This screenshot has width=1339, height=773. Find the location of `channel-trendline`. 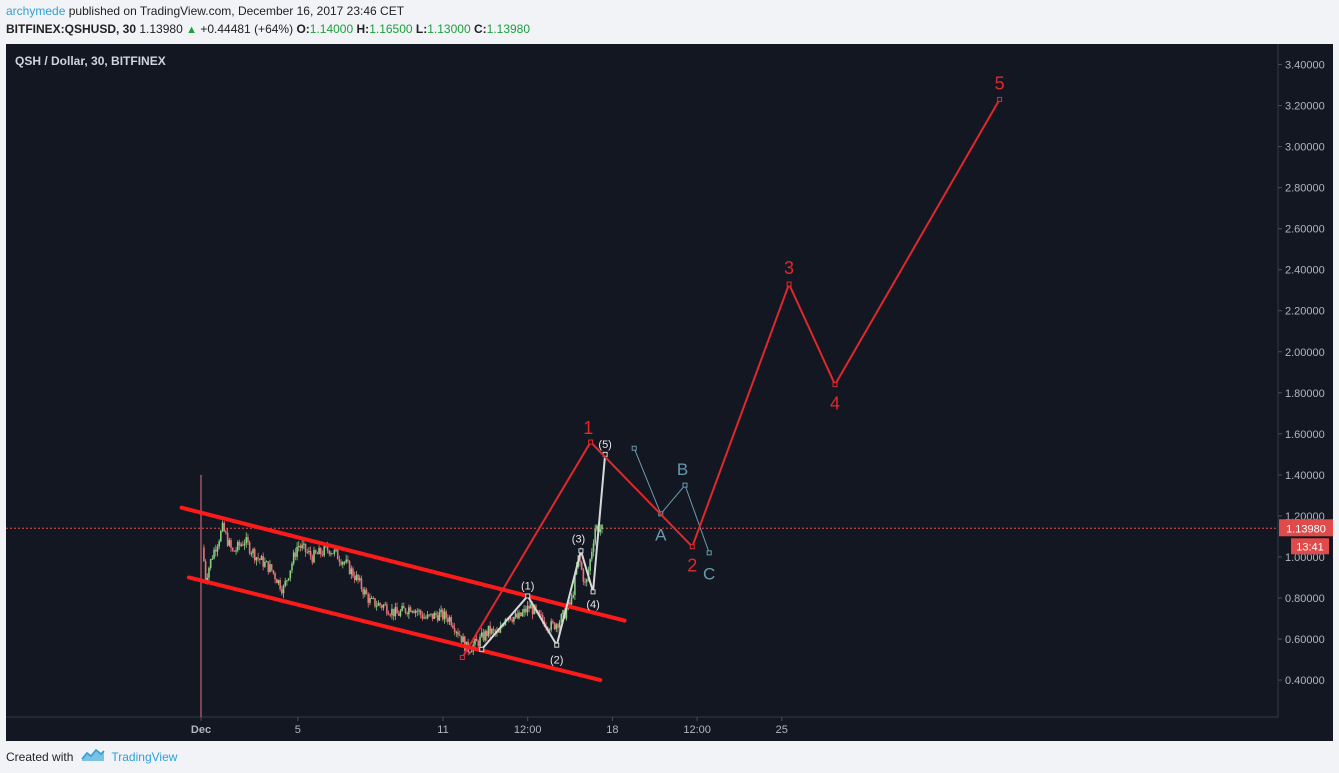

channel-trendline is located at coordinates (394, 629).